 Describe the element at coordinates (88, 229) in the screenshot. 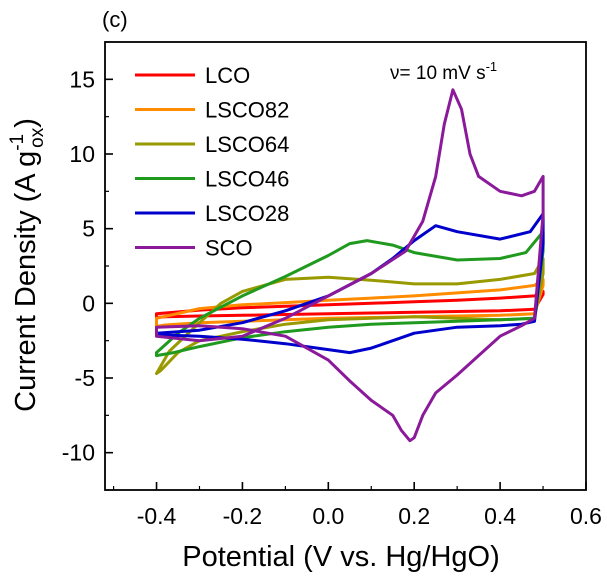

I see `y-tick-label: 5` at that location.